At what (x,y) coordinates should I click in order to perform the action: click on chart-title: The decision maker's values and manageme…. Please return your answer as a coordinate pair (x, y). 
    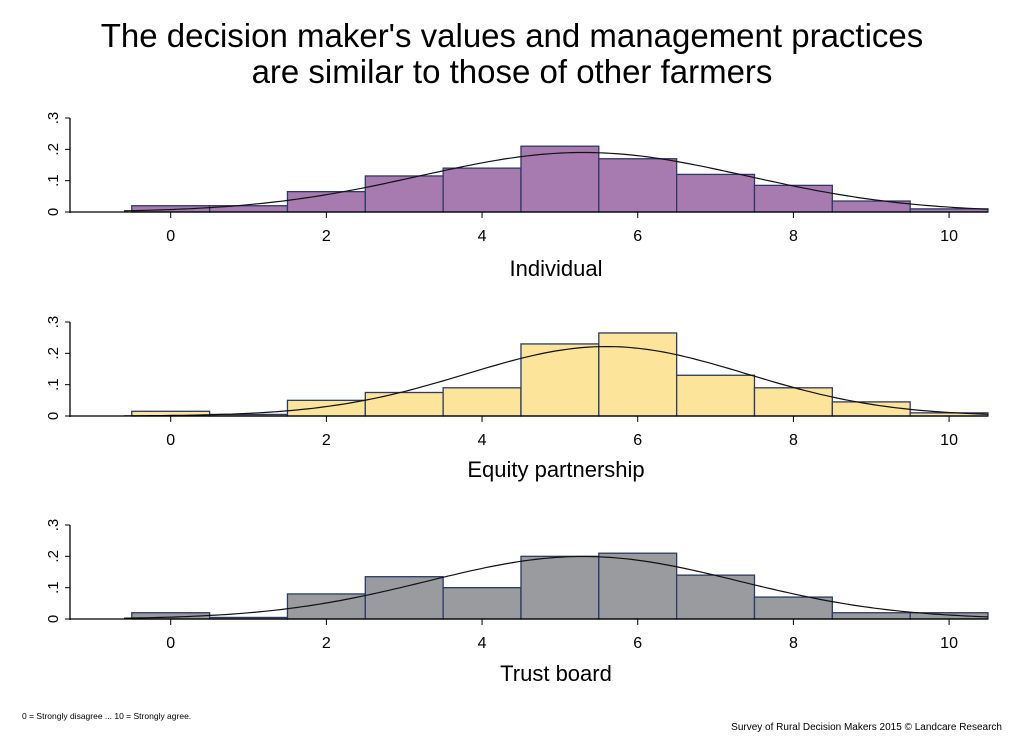
    Looking at the image, I should click on (512, 54).